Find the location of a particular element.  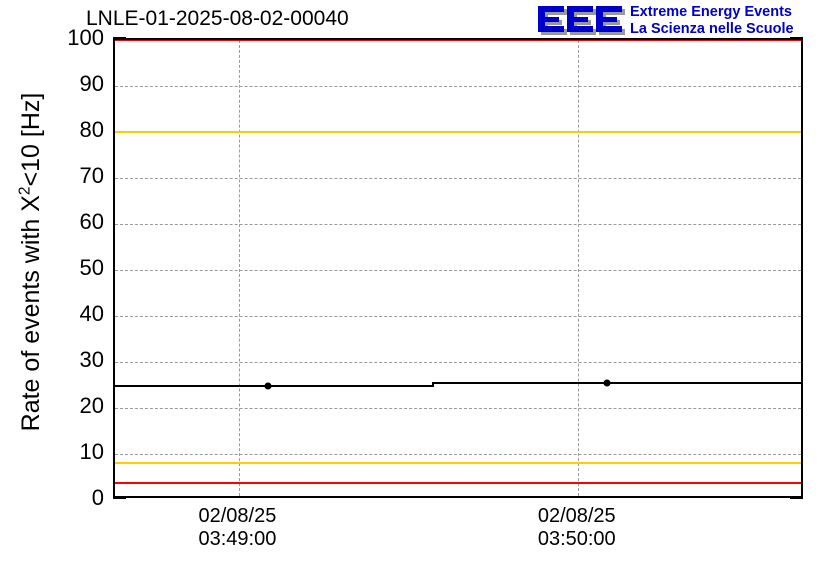

threshold-line-upper-yellow-limit is located at coordinates (458, 132).